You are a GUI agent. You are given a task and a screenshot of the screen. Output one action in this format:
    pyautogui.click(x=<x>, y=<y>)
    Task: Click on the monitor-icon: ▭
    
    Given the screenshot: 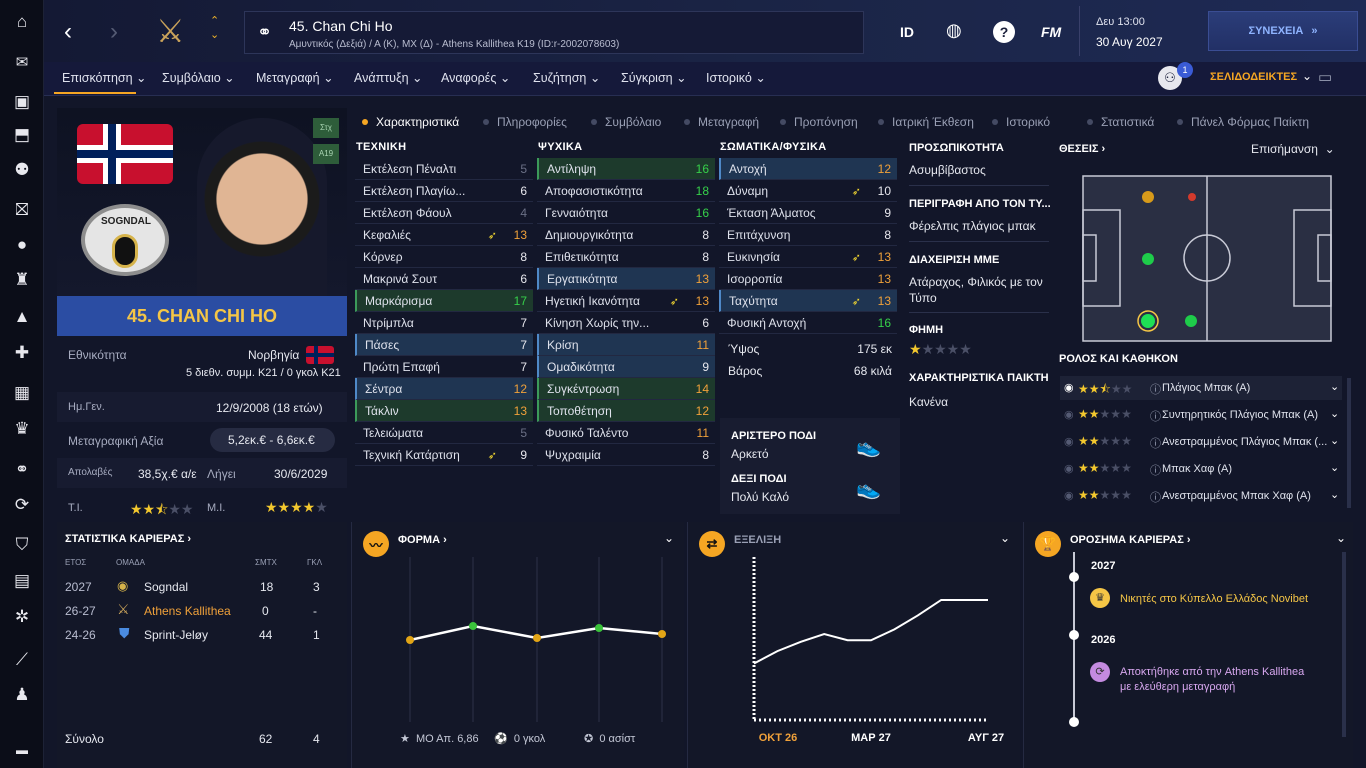 What is the action you would take?
    pyautogui.click(x=1325, y=77)
    